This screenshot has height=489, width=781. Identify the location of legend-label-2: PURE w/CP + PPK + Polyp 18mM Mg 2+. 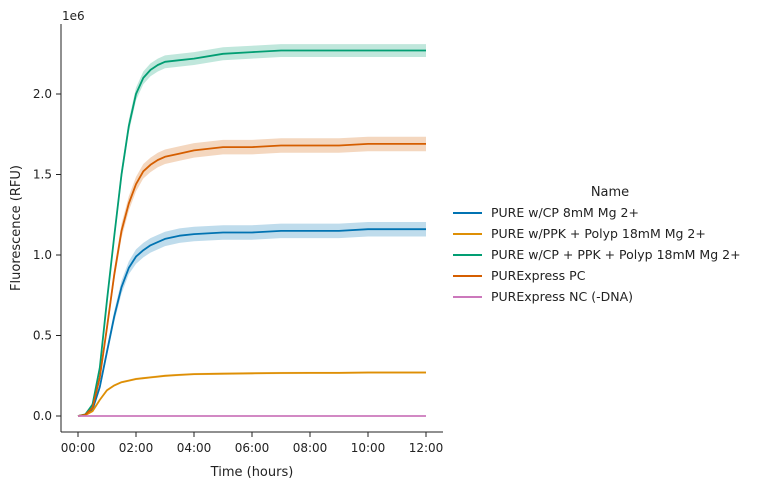
(616, 254).